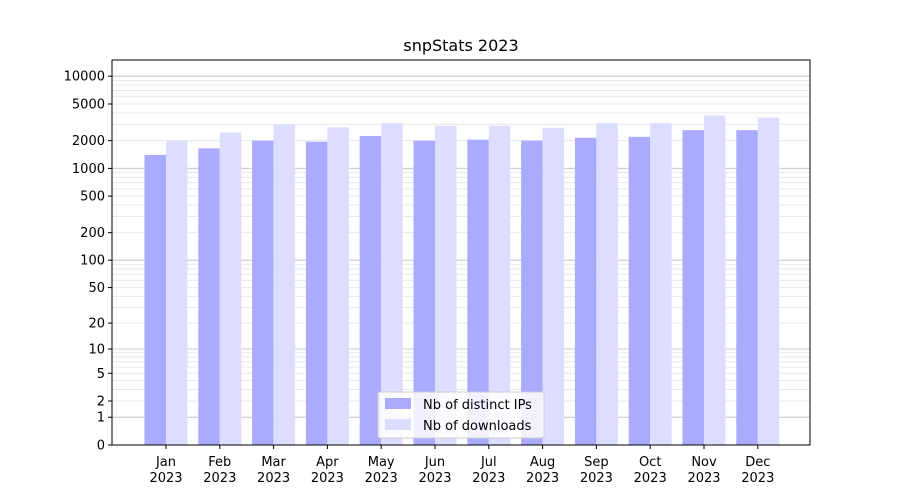 The height and width of the screenshot is (500, 900). Describe the element at coordinates (84, 77) in the screenshot. I see `y-tick-label: 10000` at that location.